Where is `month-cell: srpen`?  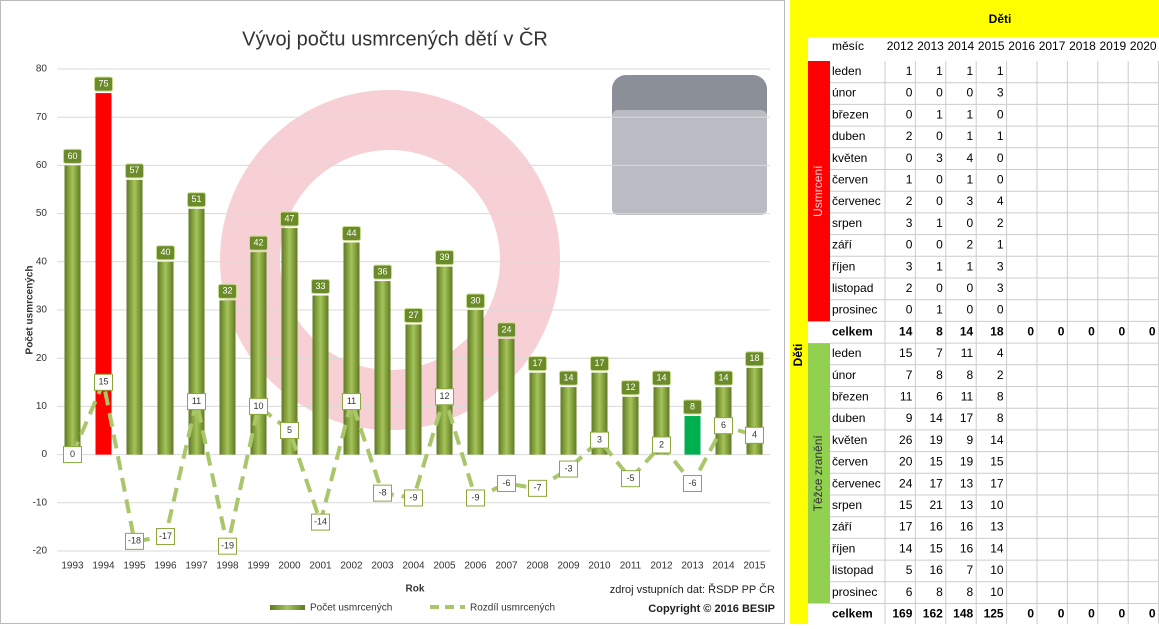
month-cell: srpen is located at coordinates (847, 505).